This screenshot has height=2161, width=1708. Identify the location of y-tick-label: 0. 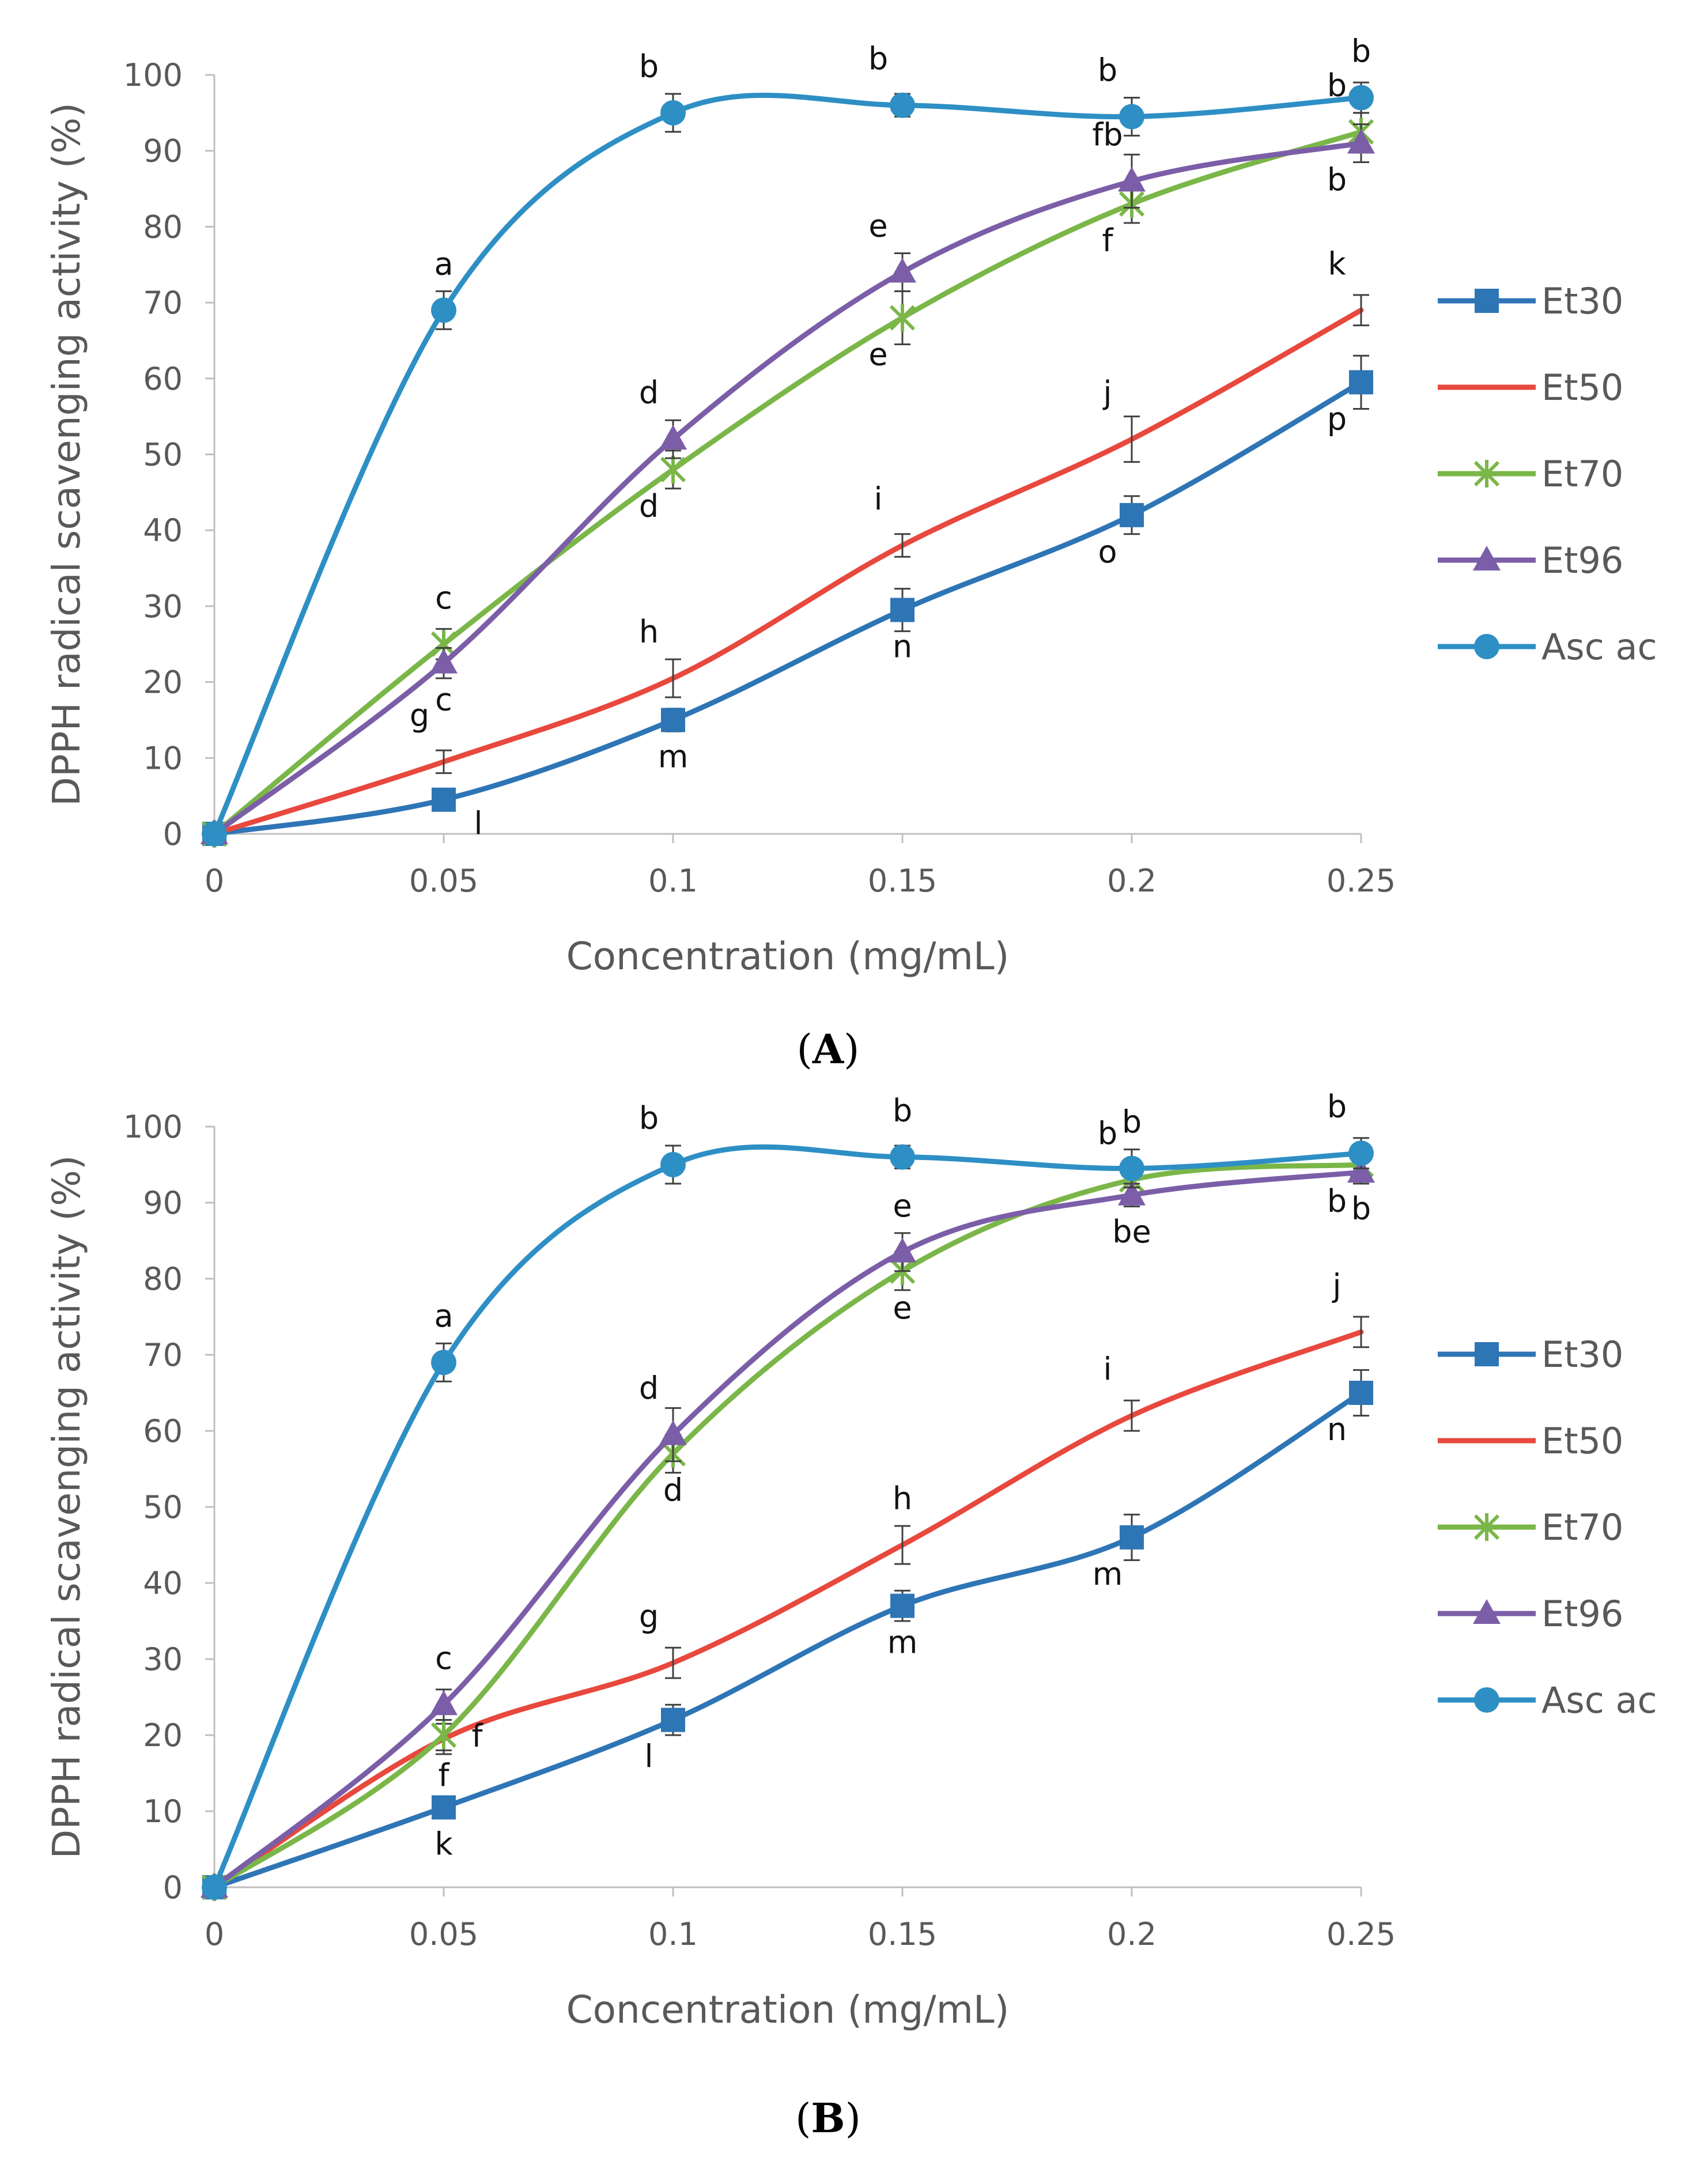
(173, 1888).